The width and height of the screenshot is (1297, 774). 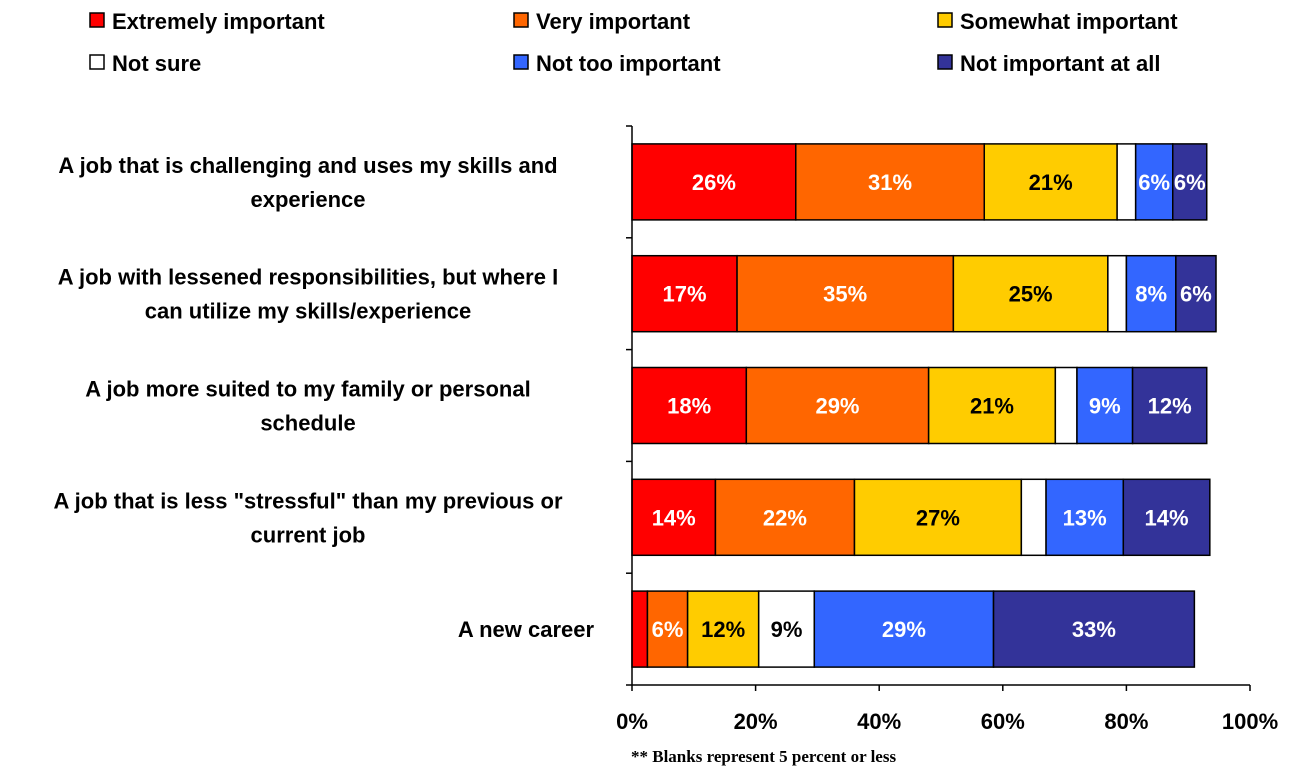 I want to click on legend-label: Somewhat important, so click(x=1069, y=21).